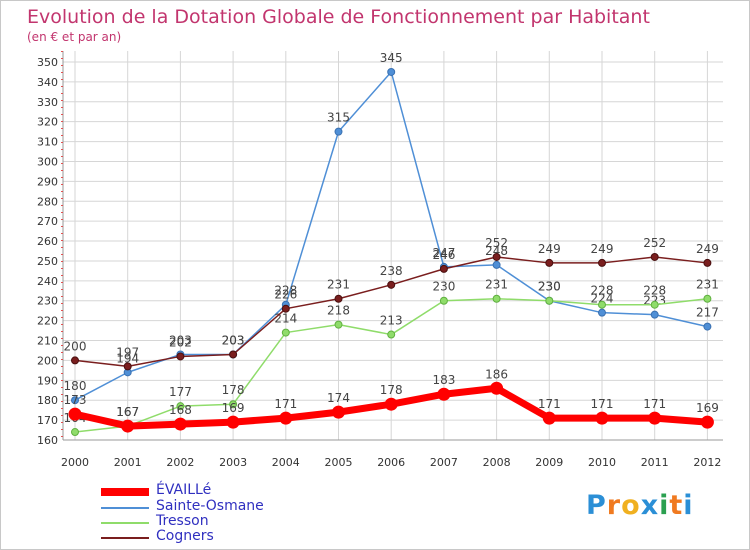  I want to click on series-2-data-label: 213, so click(391, 321).